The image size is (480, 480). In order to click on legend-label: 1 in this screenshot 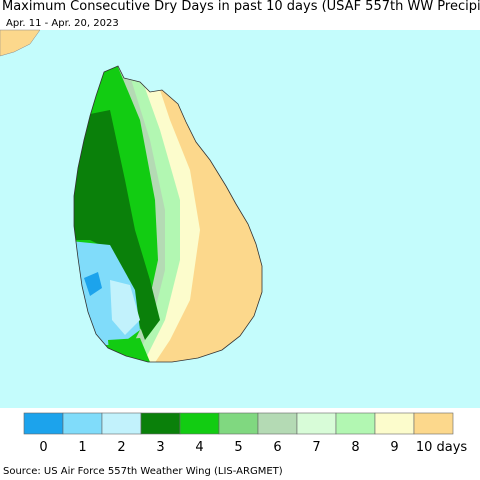, I will do `click(82, 447)`.